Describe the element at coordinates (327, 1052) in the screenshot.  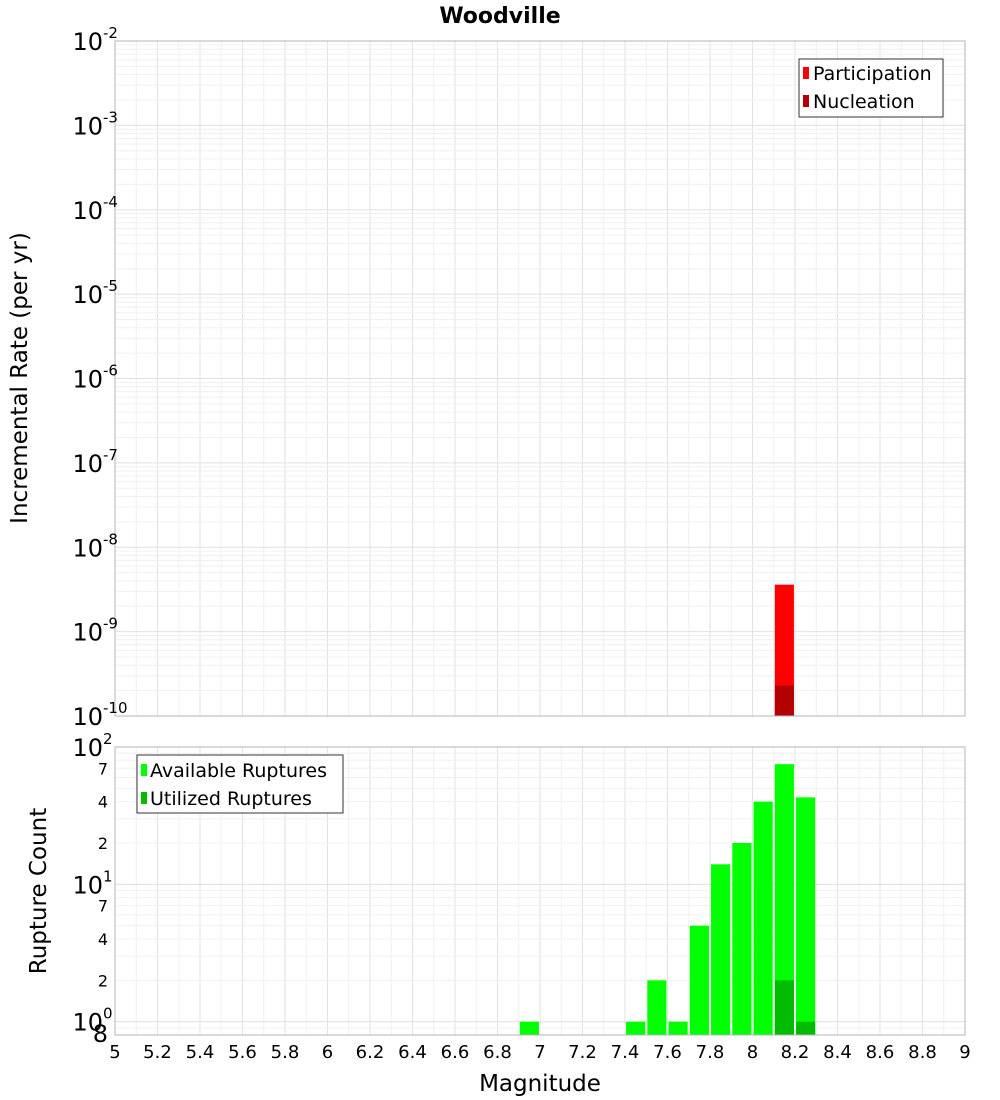
I see `x-tick-label: 6` at that location.